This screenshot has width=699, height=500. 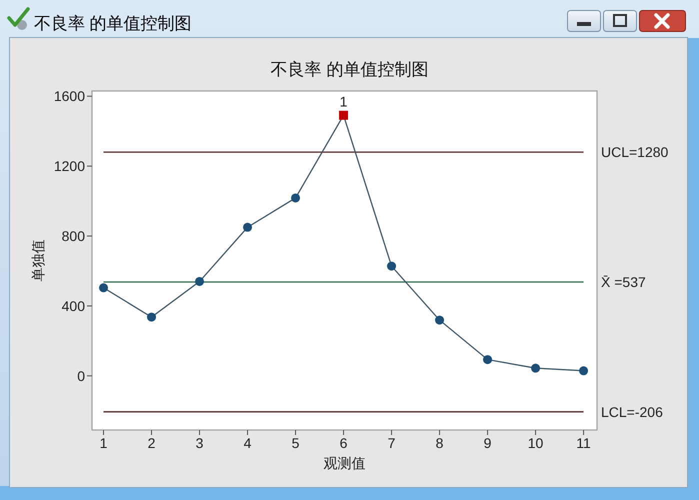 What do you see at coordinates (536, 443) in the screenshot?
I see `x-tick-label: 10` at bounding box center [536, 443].